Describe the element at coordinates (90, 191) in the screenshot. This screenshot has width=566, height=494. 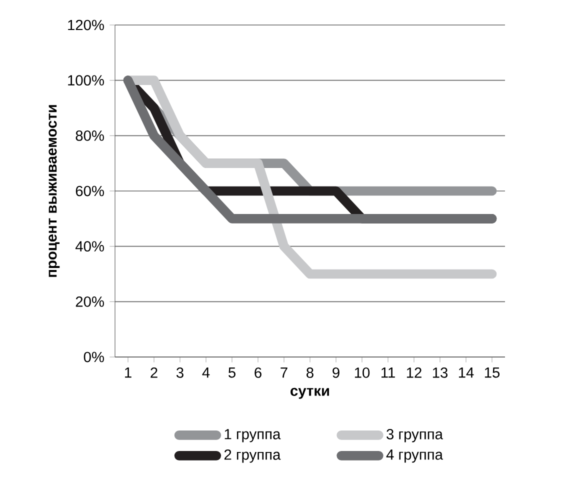
I see `y-tick-label: 60%` at that location.